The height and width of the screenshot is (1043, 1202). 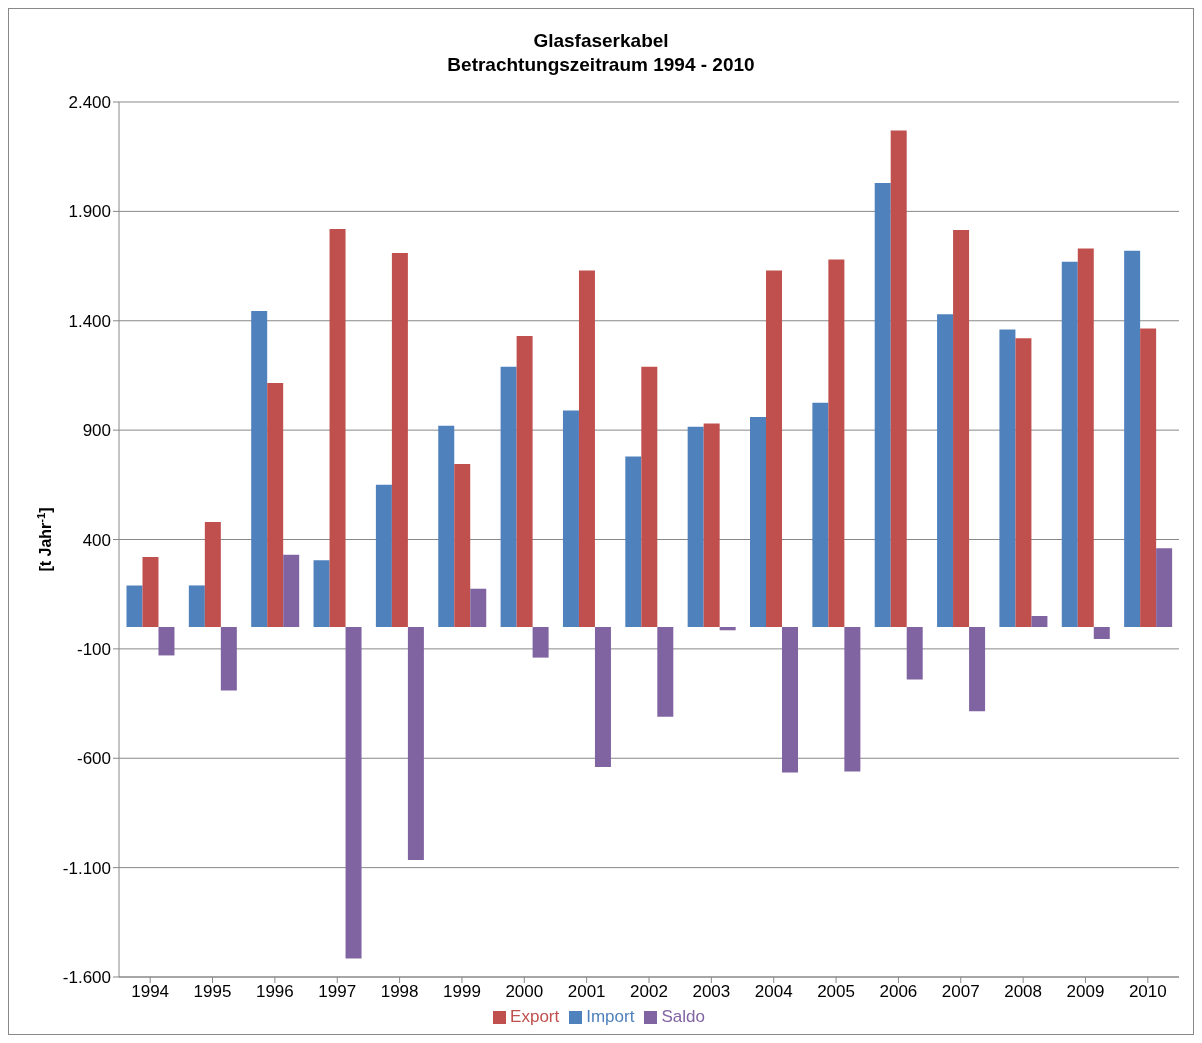 I want to click on x-tick-label: 2000, so click(x=524, y=992).